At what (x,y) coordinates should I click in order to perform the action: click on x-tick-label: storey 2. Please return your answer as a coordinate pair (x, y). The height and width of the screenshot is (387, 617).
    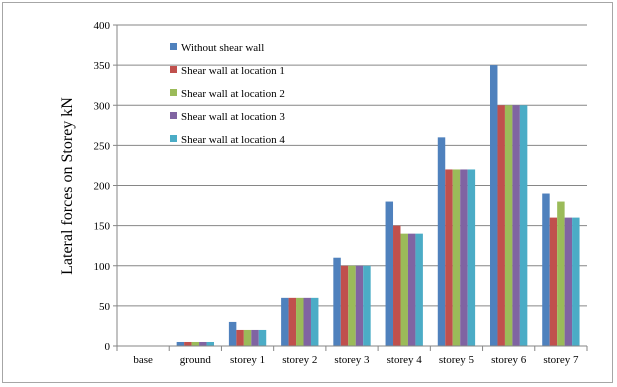
    Looking at the image, I should click on (299, 360).